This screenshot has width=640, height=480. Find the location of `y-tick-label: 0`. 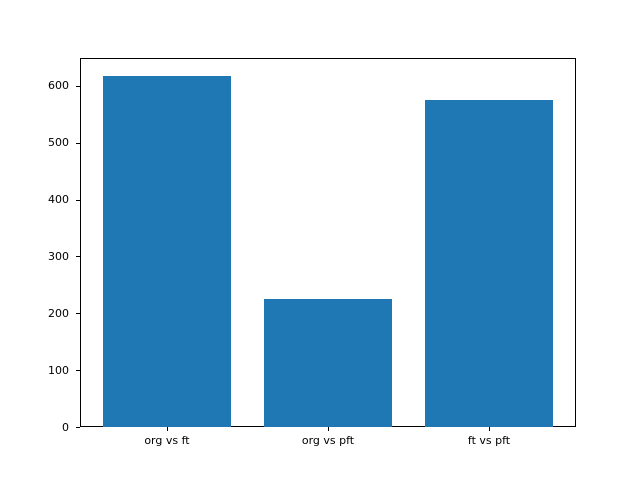

y-tick-label: 0 is located at coordinates (65, 427).